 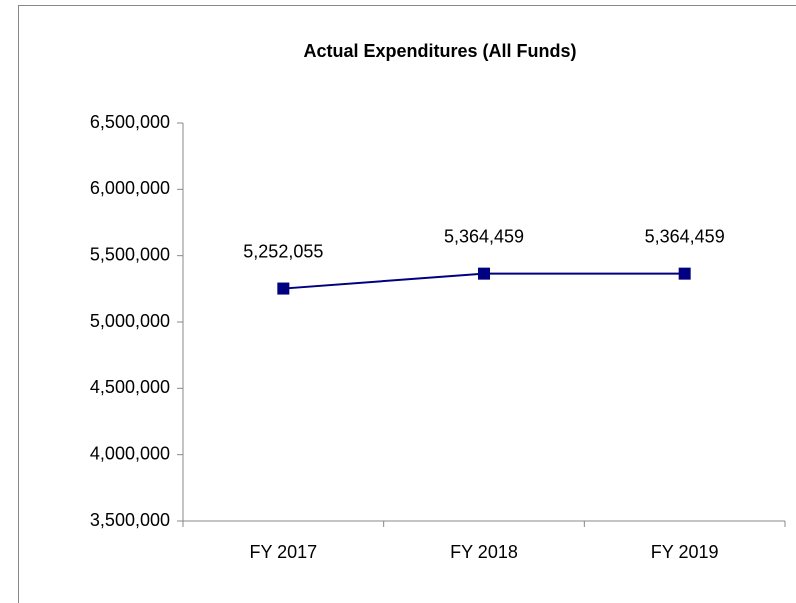 What do you see at coordinates (130, 122) in the screenshot?
I see `y-tick-label: 6,500,000` at bounding box center [130, 122].